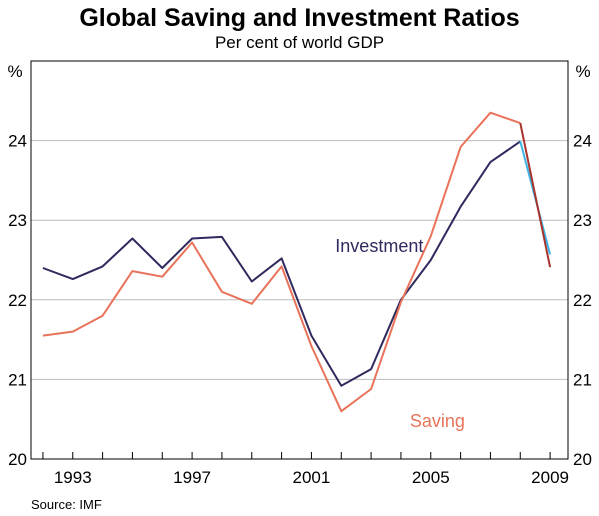  I want to click on ytick-right-20: 20, so click(582, 459).